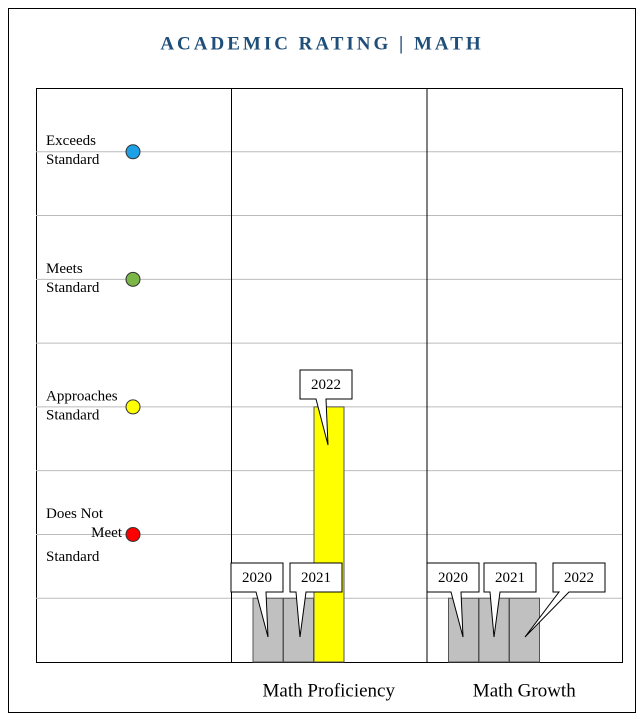 This screenshot has height=721, width=644. I want to click on level-label: Exceeds, so click(71, 141).